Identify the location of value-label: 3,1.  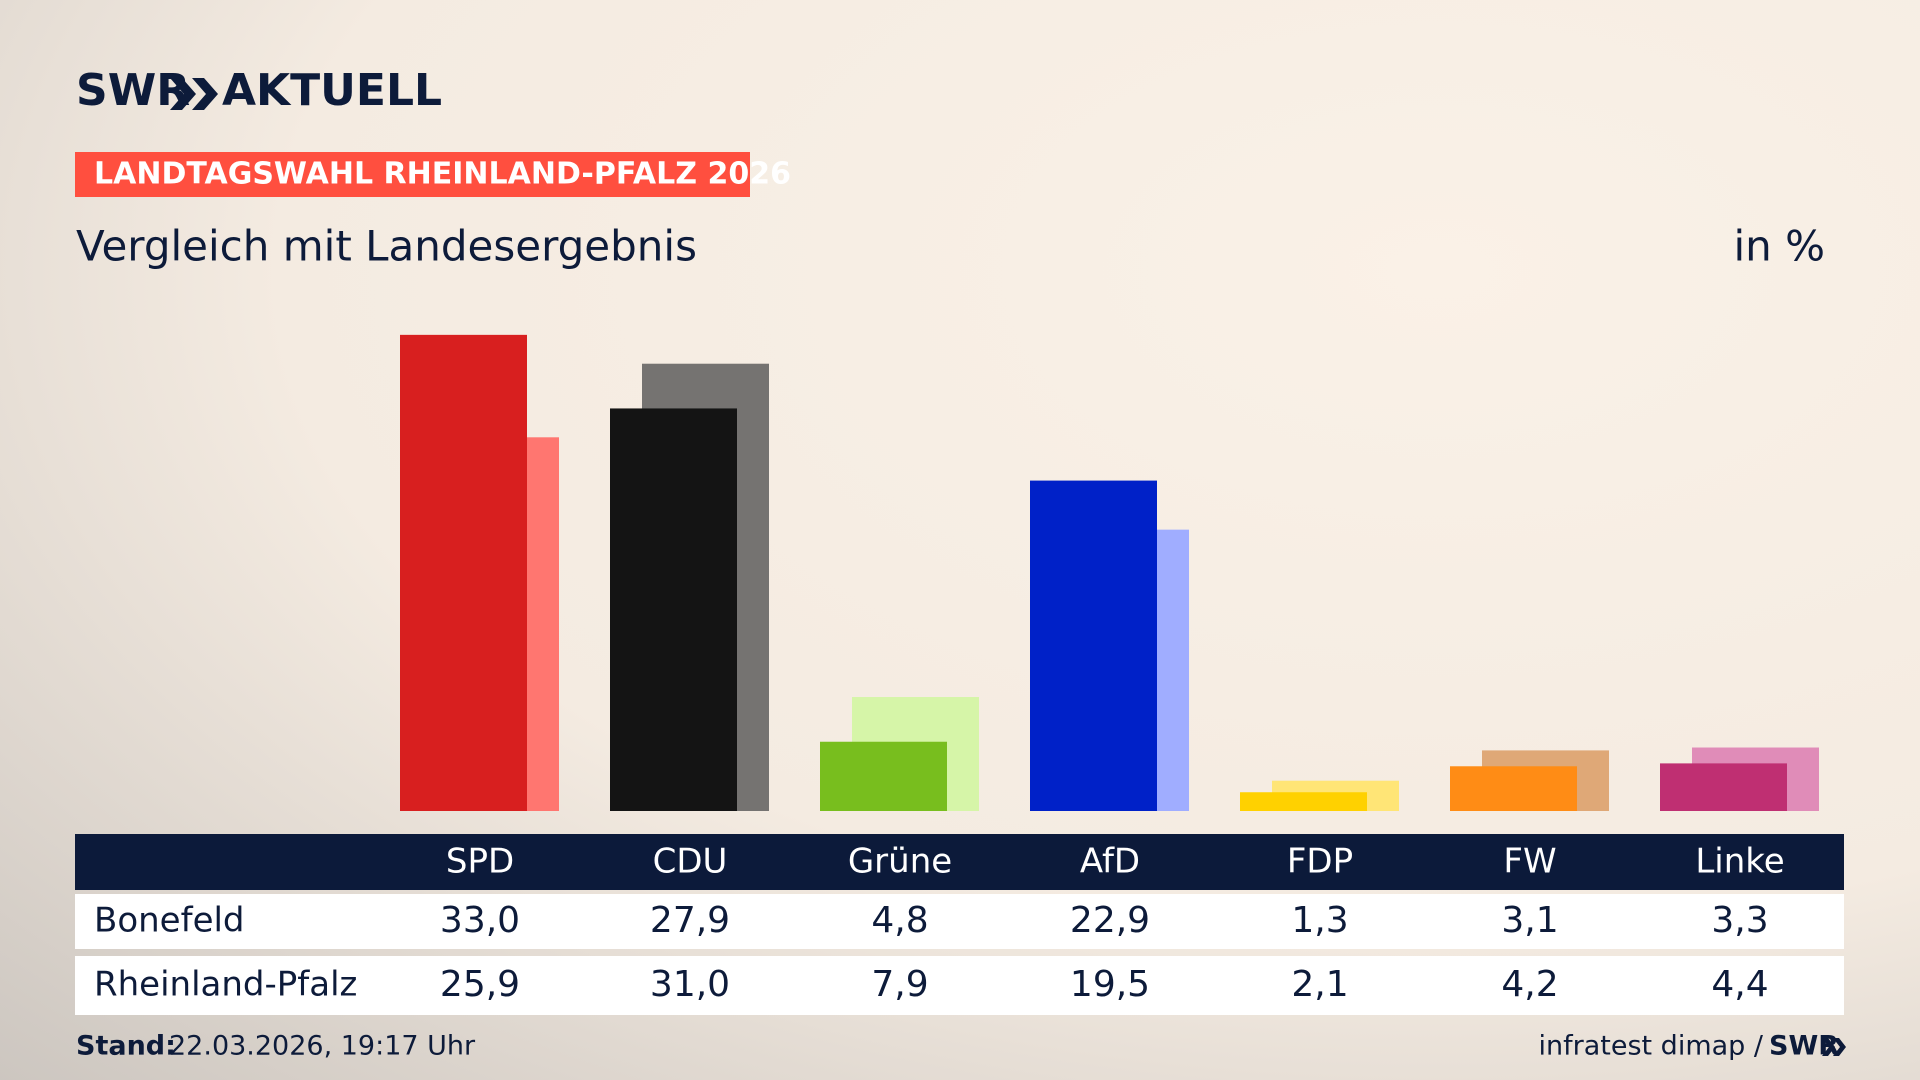
(1529, 920).